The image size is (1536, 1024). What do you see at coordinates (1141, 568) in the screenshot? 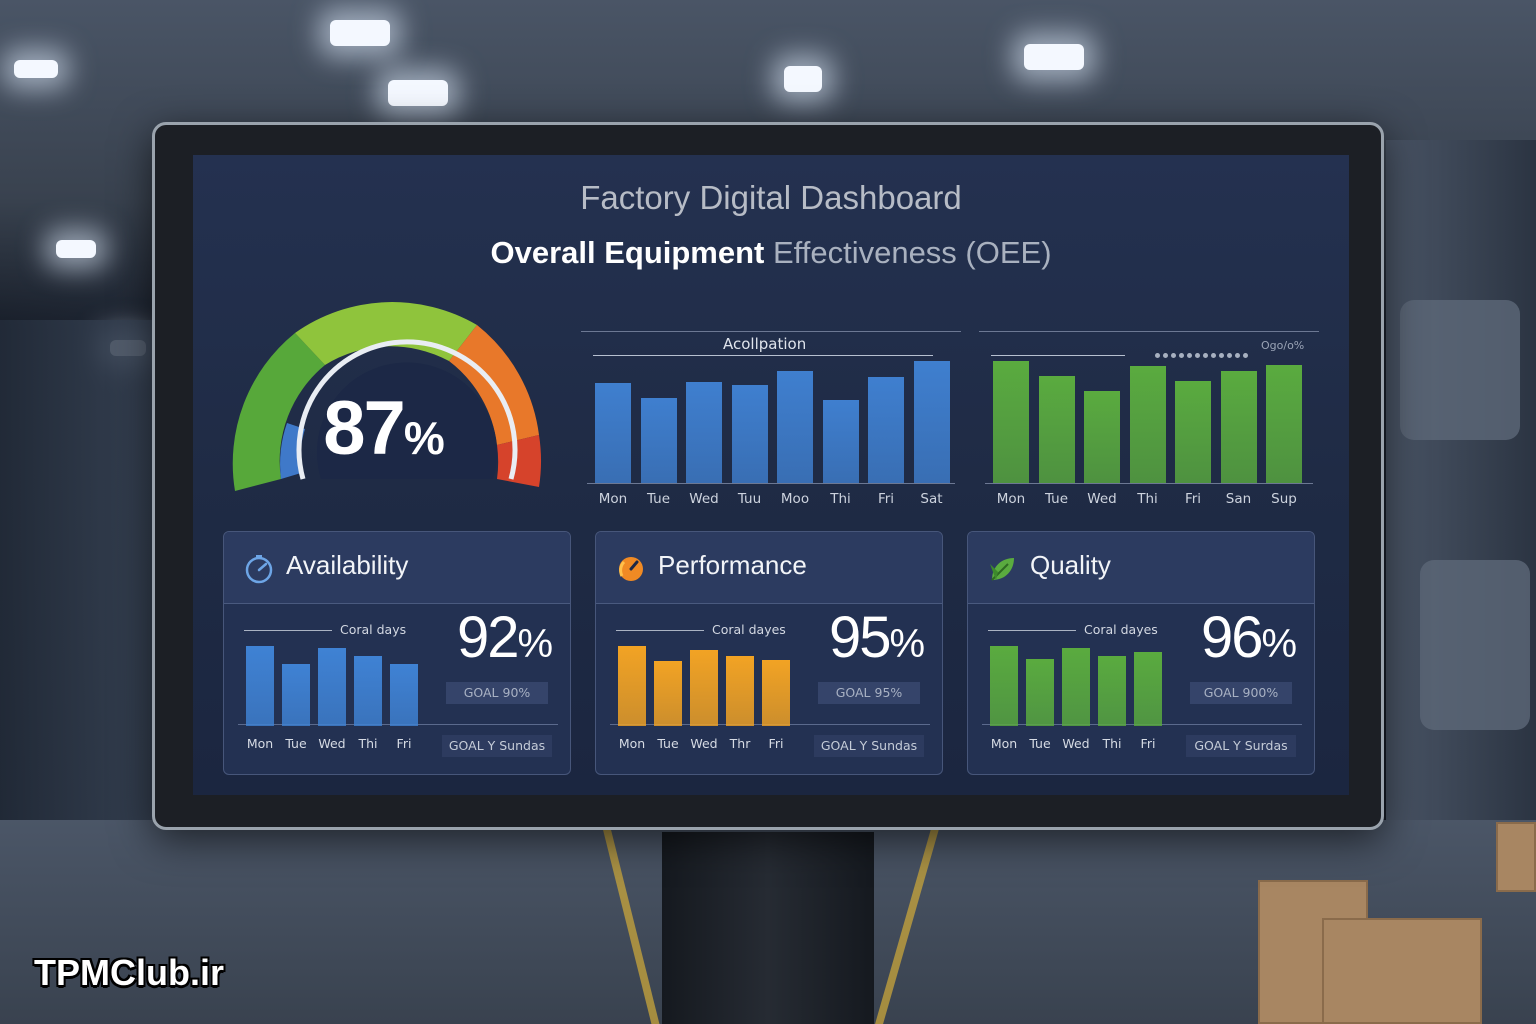
I see `card-header: Quality` at bounding box center [1141, 568].